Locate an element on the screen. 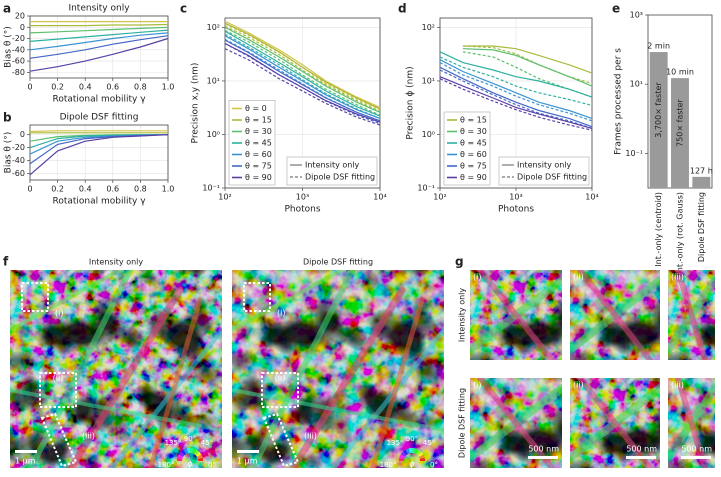 The width and height of the screenshot is (721, 477). chart-title: Intensity only is located at coordinates (99, 9).